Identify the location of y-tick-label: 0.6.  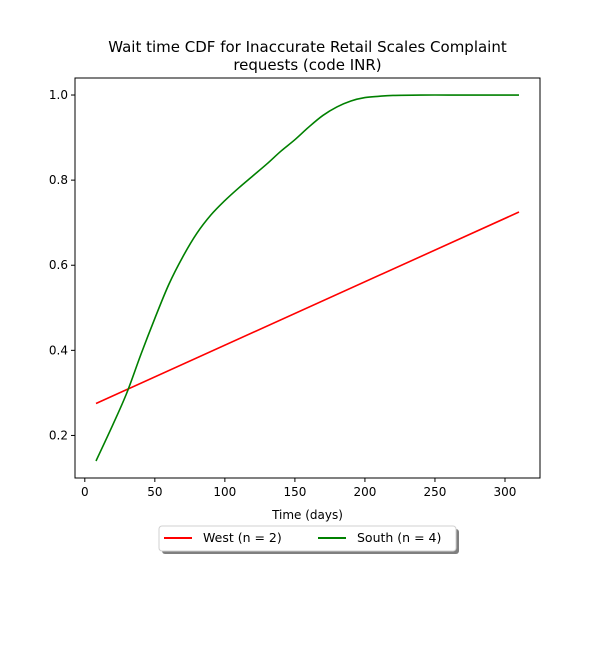
(58, 265).